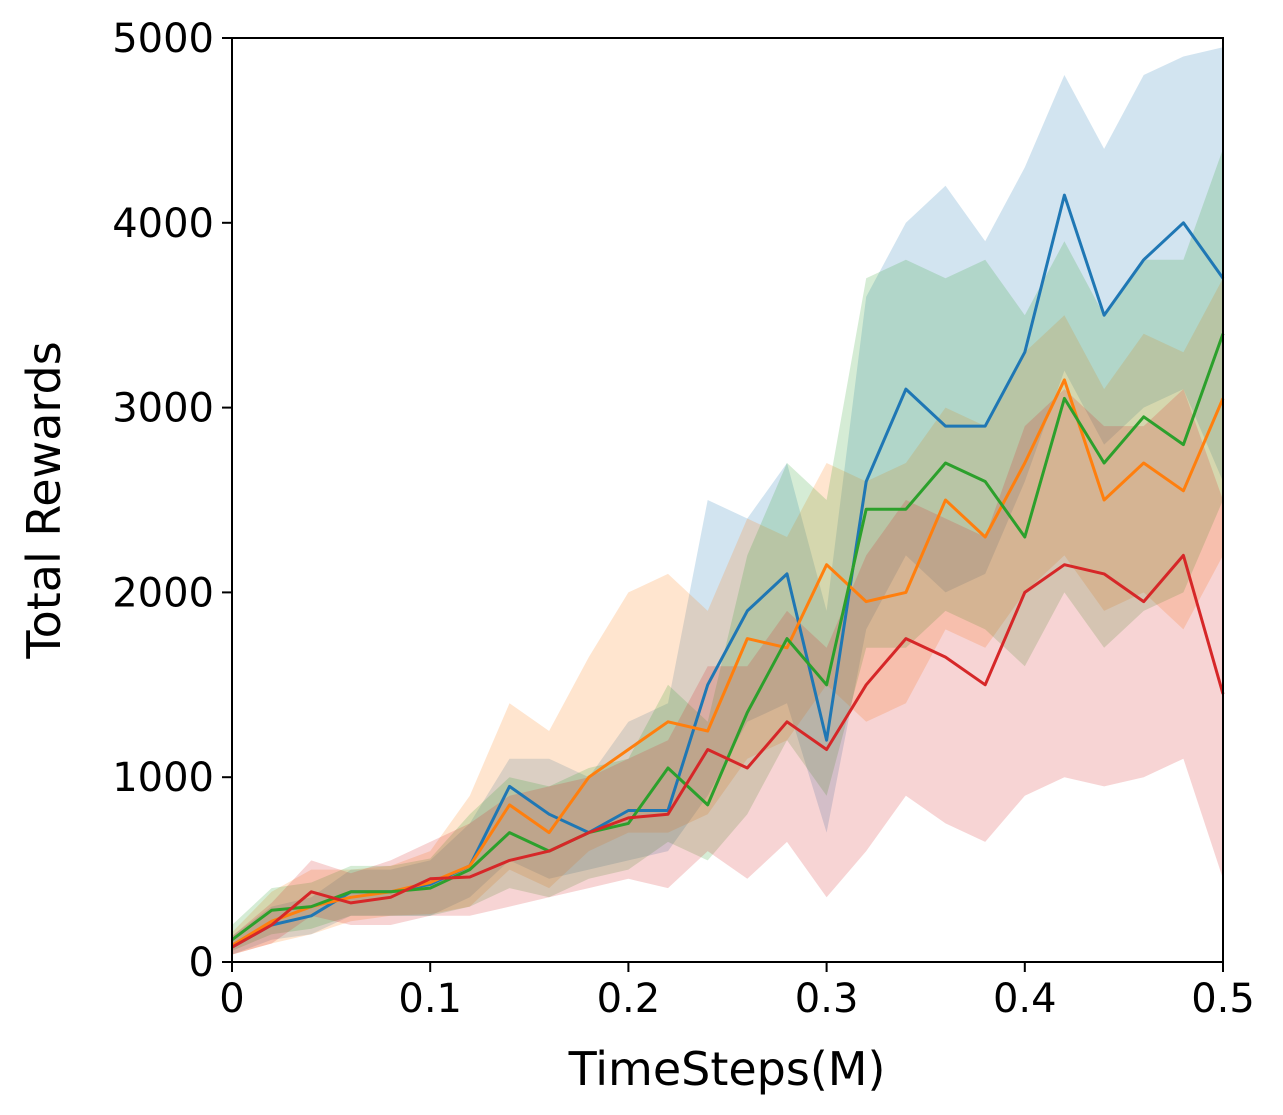 The height and width of the screenshot is (1115, 1283). I want to click on y-tick-label: 1000, so click(163, 778).